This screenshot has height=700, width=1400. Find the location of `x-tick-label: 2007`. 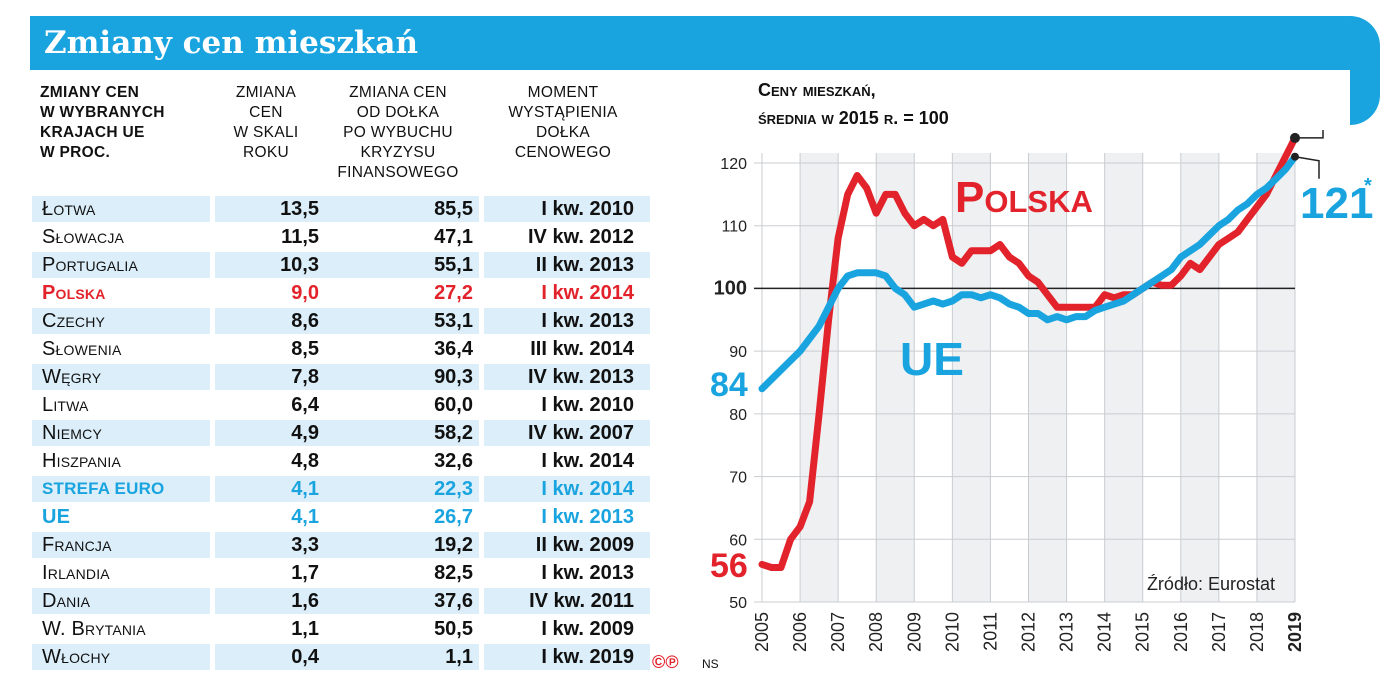

x-tick-label: 2007 is located at coordinates (838, 632).